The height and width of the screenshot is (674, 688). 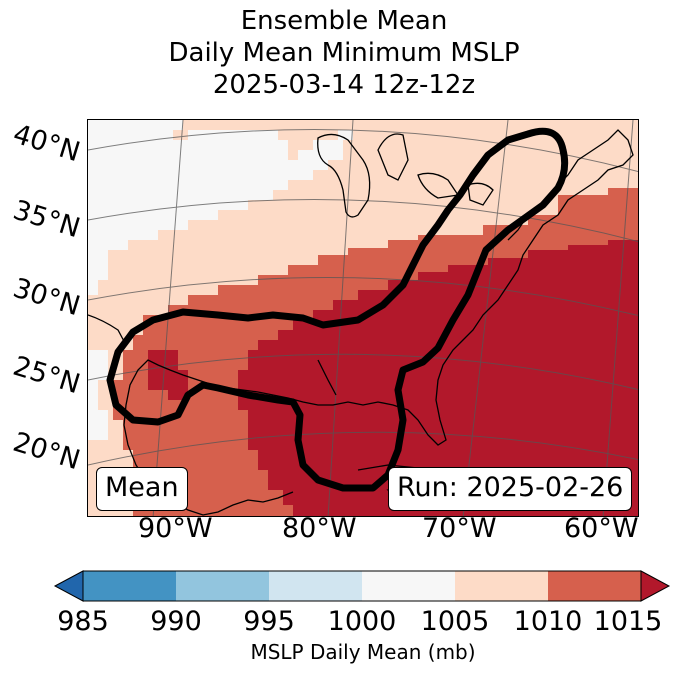 What do you see at coordinates (319, 528) in the screenshot?
I see `lon-label-80w: 80°W` at bounding box center [319, 528].